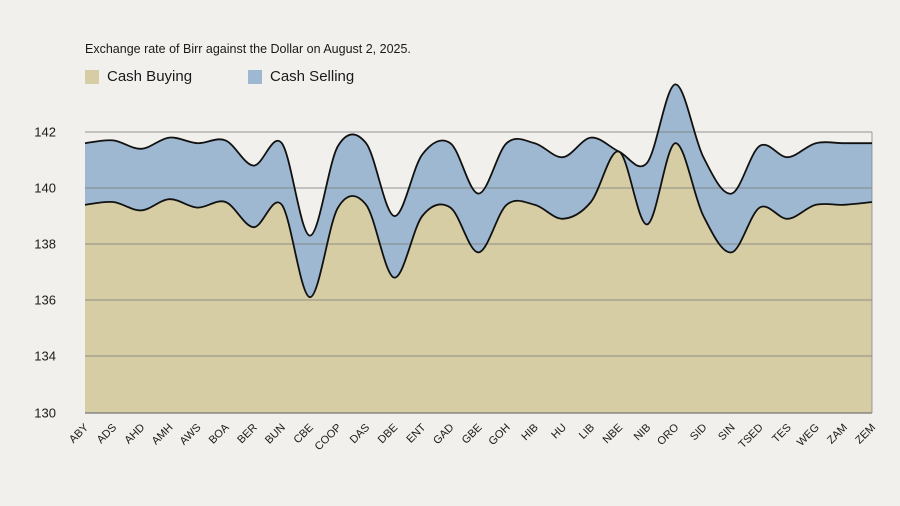  I want to click on y-tick-label: 138, so click(45, 244).